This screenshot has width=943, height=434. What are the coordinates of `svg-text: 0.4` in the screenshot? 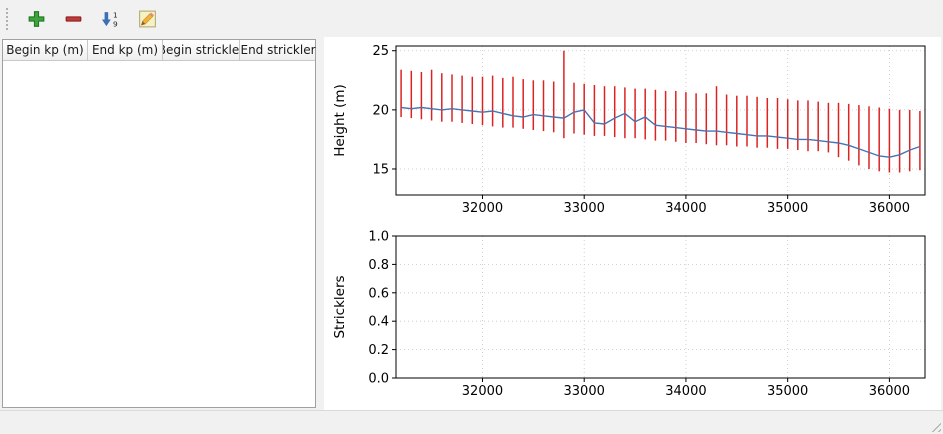 It's located at (378, 322).